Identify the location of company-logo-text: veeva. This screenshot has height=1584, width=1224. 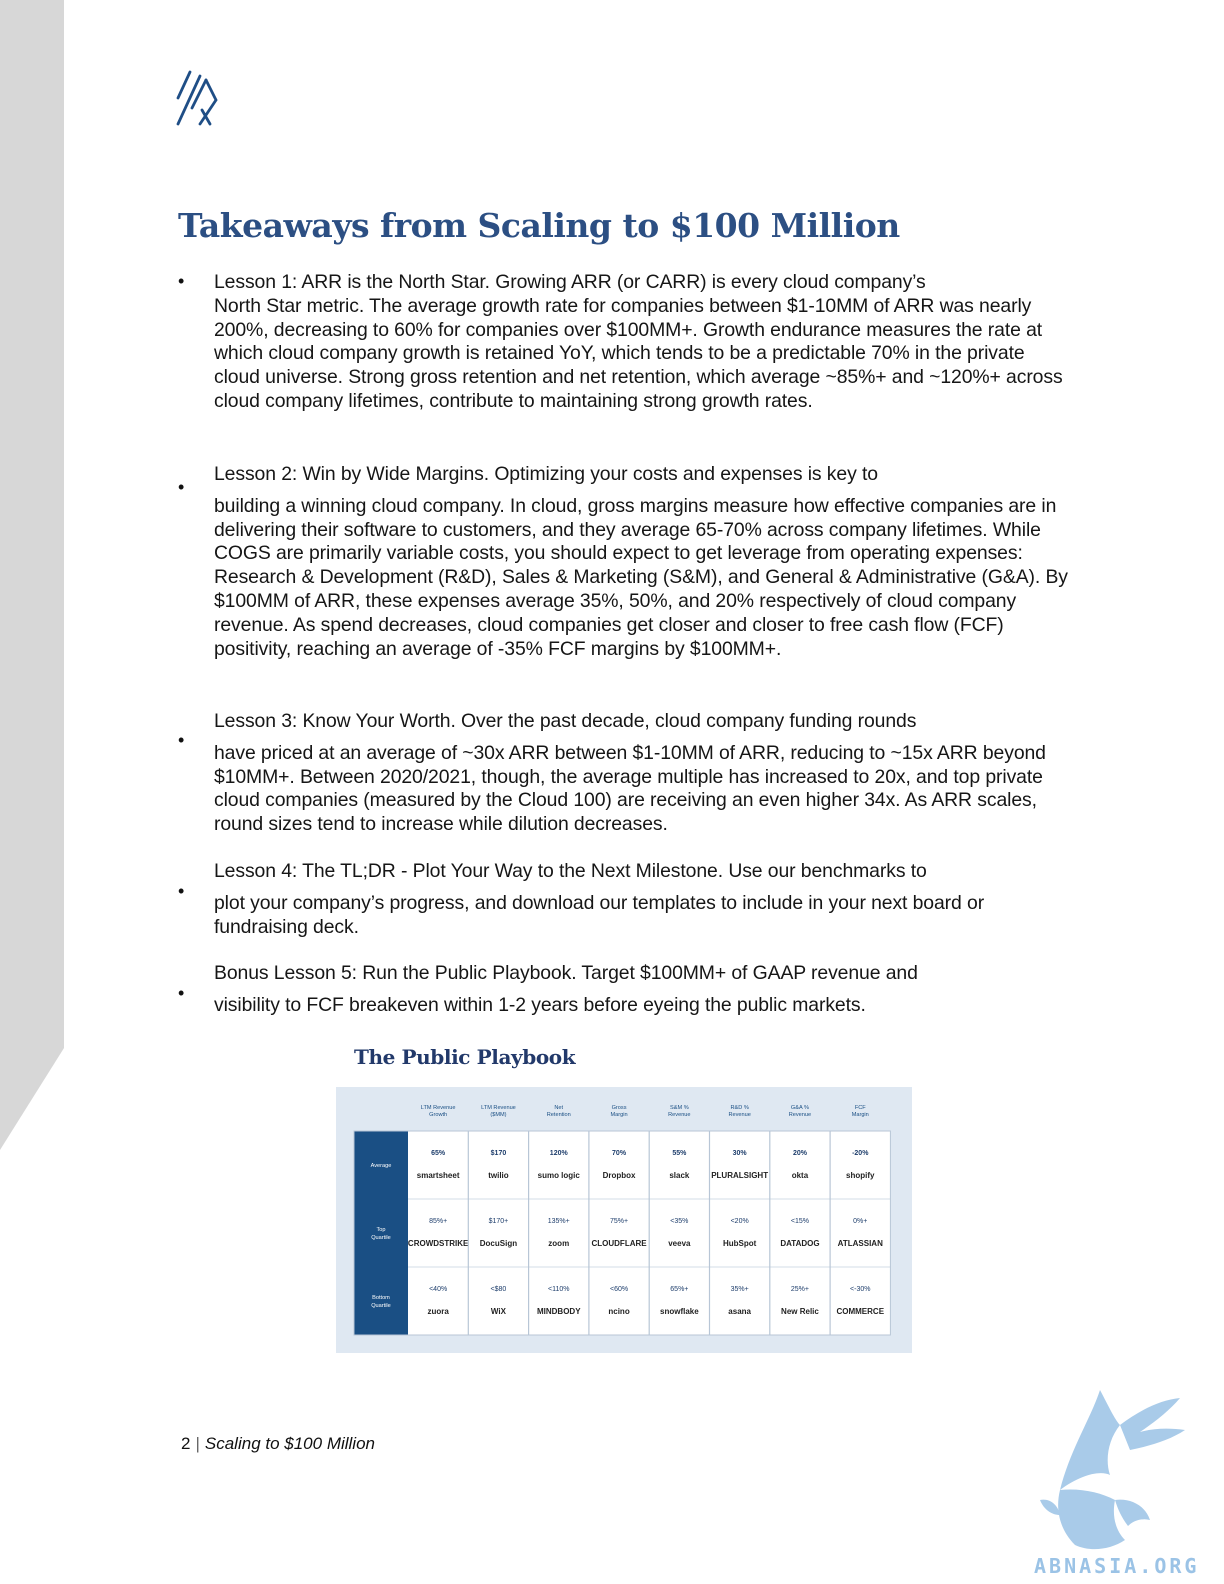
(679, 1243).